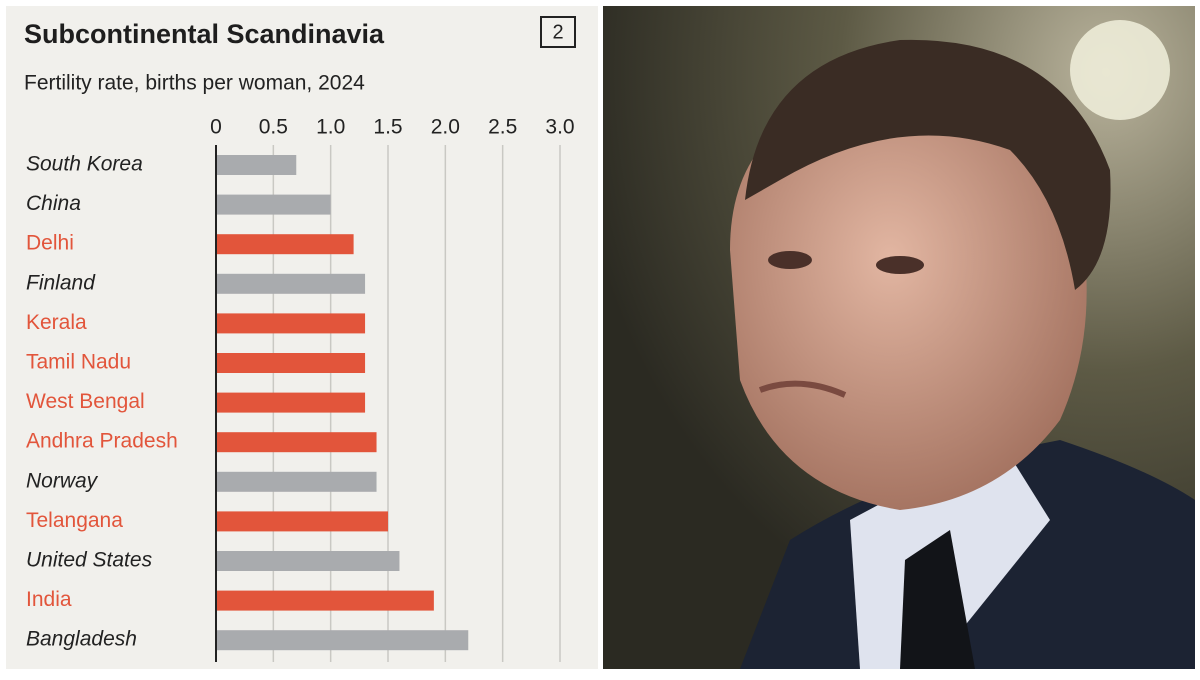 This screenshot has height=680, width=1200. What do you see at coordinates (273, 127) in the screenshot?
I see `x-tick-label: 0.5` at bounding box center [273, 127].